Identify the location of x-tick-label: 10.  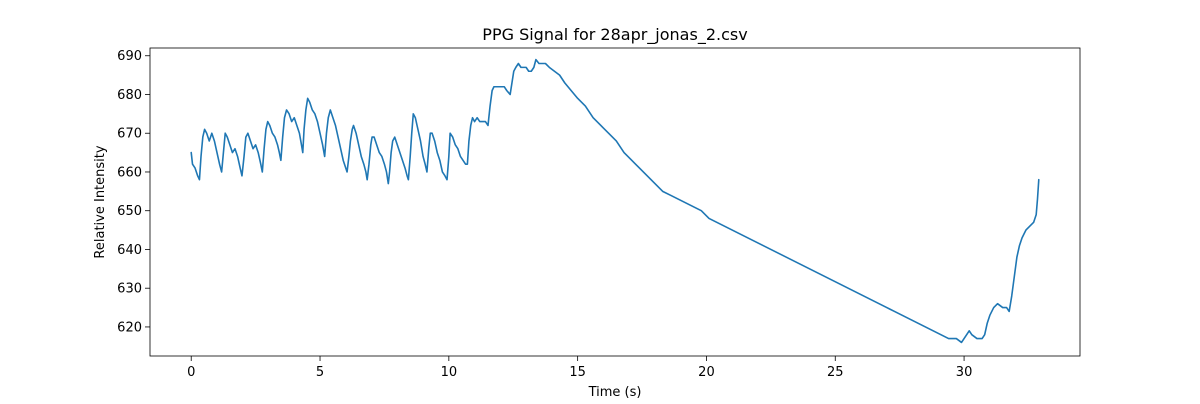
(449, 372).